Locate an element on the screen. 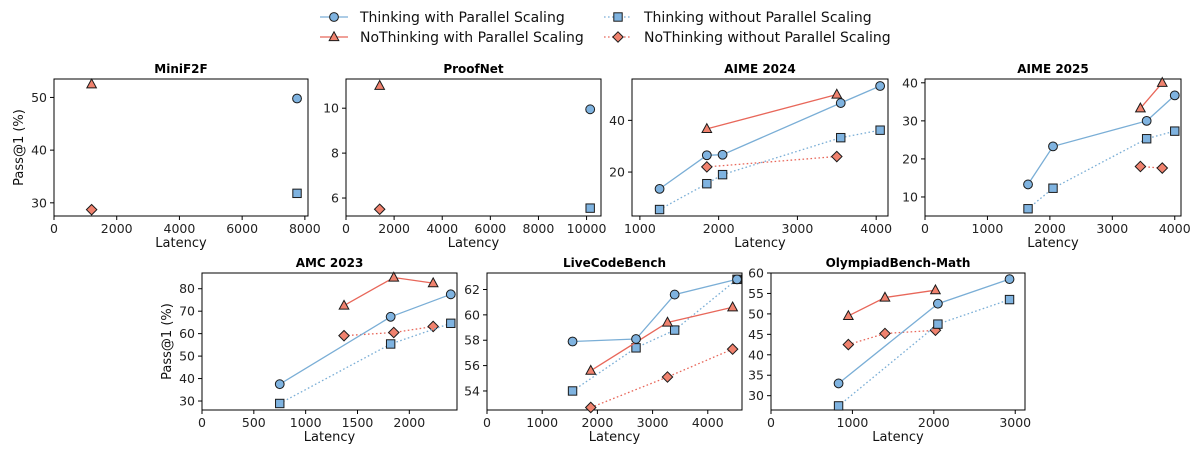 The width and height of the screenshot is (1200, 451). legend-label: Thinking with Parallel Scaling is located at coordinates (462, 18).